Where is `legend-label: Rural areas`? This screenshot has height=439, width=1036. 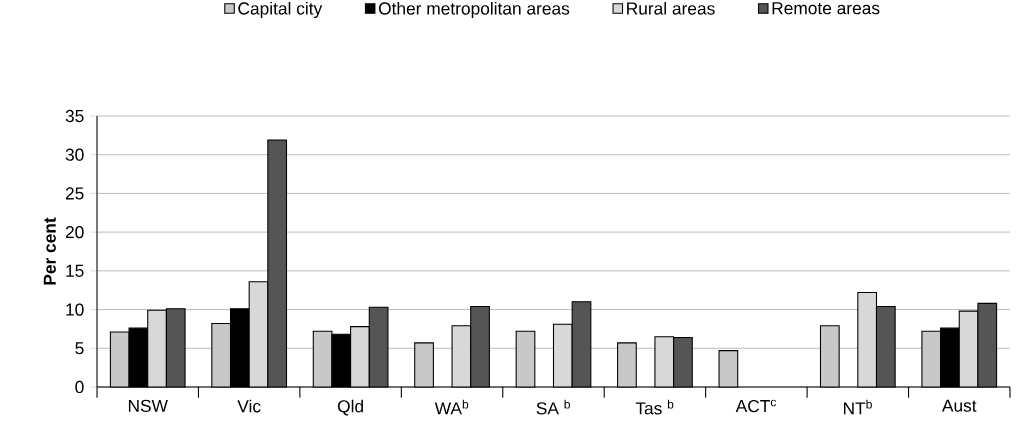
legend-label: Rural areas is located at coordinates (671, 8).